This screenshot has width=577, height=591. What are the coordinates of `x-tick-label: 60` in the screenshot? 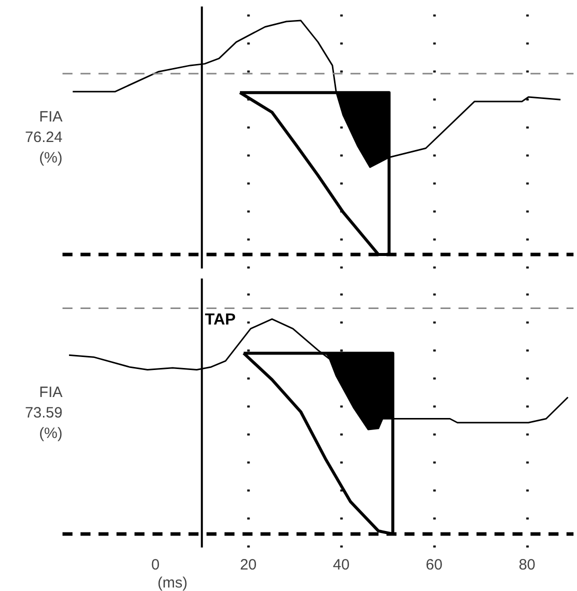 It's located at (434, 565).